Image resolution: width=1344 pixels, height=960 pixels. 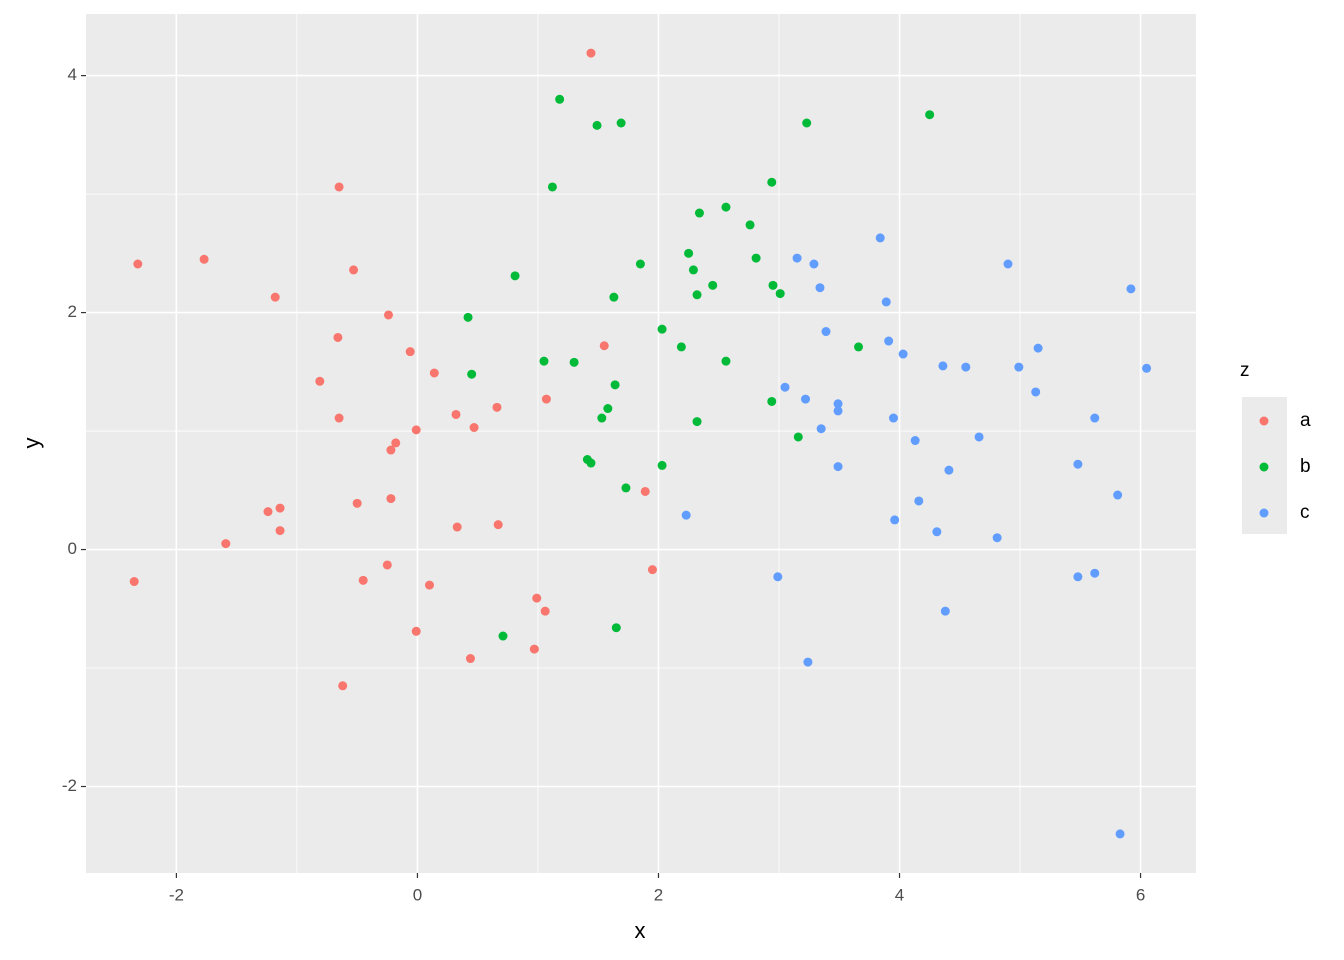 What do you see at coordinates (72, 74) in the screenshot?
I see `y-tick-label: 4` at bounding box center [72, 74].